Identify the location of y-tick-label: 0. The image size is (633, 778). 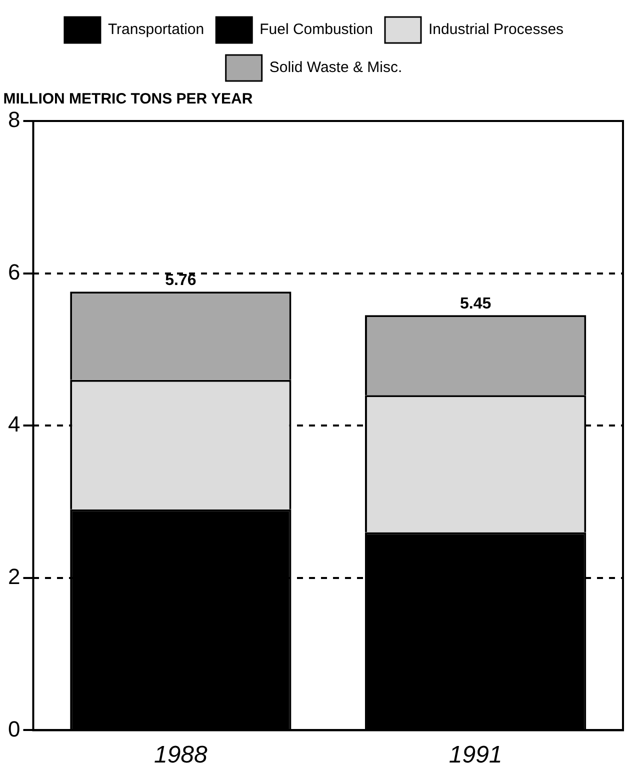
(14, 729).